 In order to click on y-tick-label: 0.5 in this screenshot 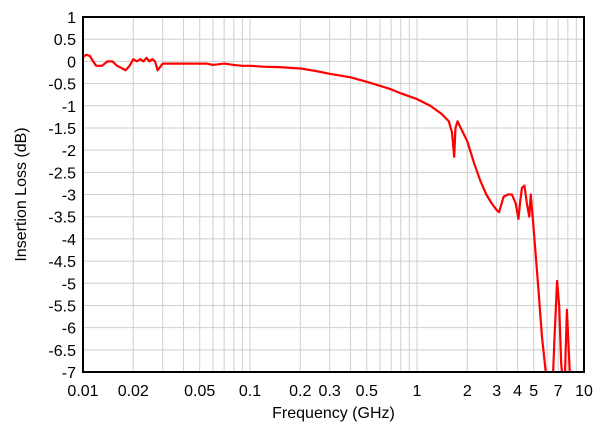, I will do `click(65, 40)`.